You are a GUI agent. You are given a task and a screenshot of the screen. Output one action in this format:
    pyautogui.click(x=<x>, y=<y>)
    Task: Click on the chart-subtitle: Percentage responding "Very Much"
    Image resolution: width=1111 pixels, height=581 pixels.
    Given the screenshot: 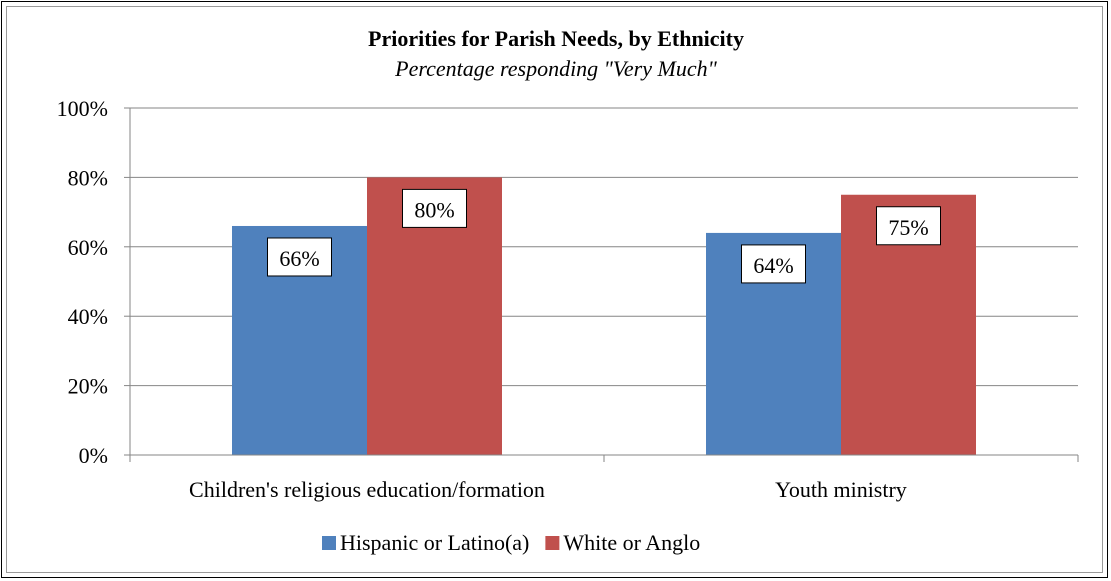 What is the action you would take?
    pyautogui.click(x=555, y=68)
    